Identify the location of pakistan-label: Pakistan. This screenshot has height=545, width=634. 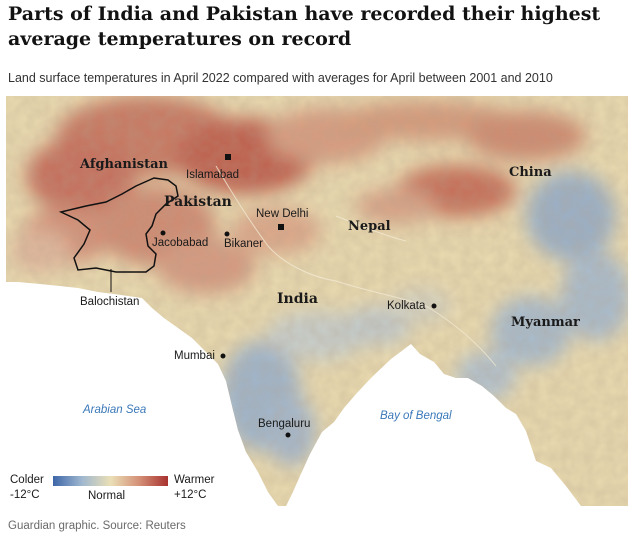
(198, 202).